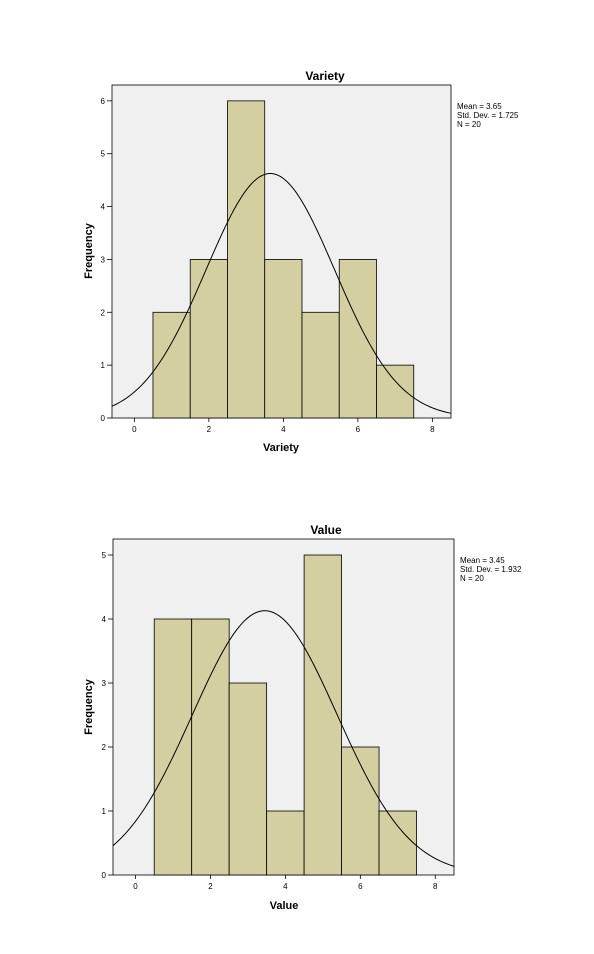 The height and width of the screenshot is (954, 594). Describe the element at coordinates (104, 619) in the screenshot. I see `value-y-tick-label: 4` at that location.